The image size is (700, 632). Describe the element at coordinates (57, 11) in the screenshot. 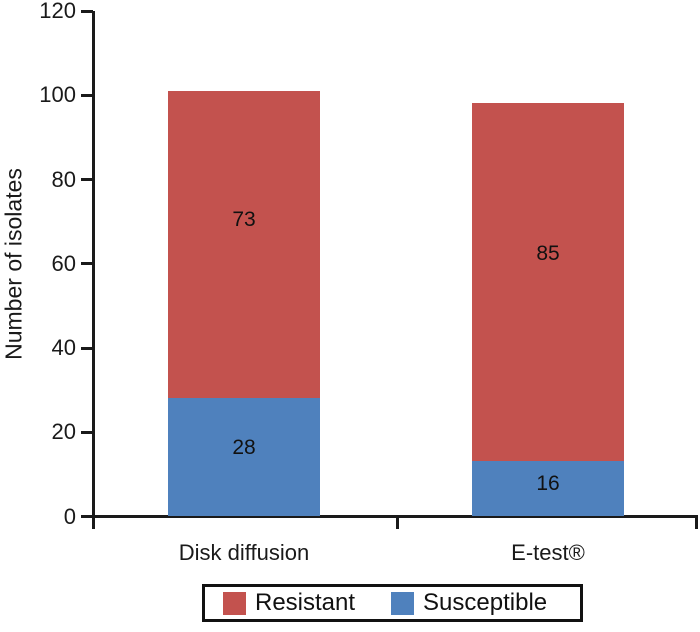

I see `y-axis-tick-label: 120` at that location.